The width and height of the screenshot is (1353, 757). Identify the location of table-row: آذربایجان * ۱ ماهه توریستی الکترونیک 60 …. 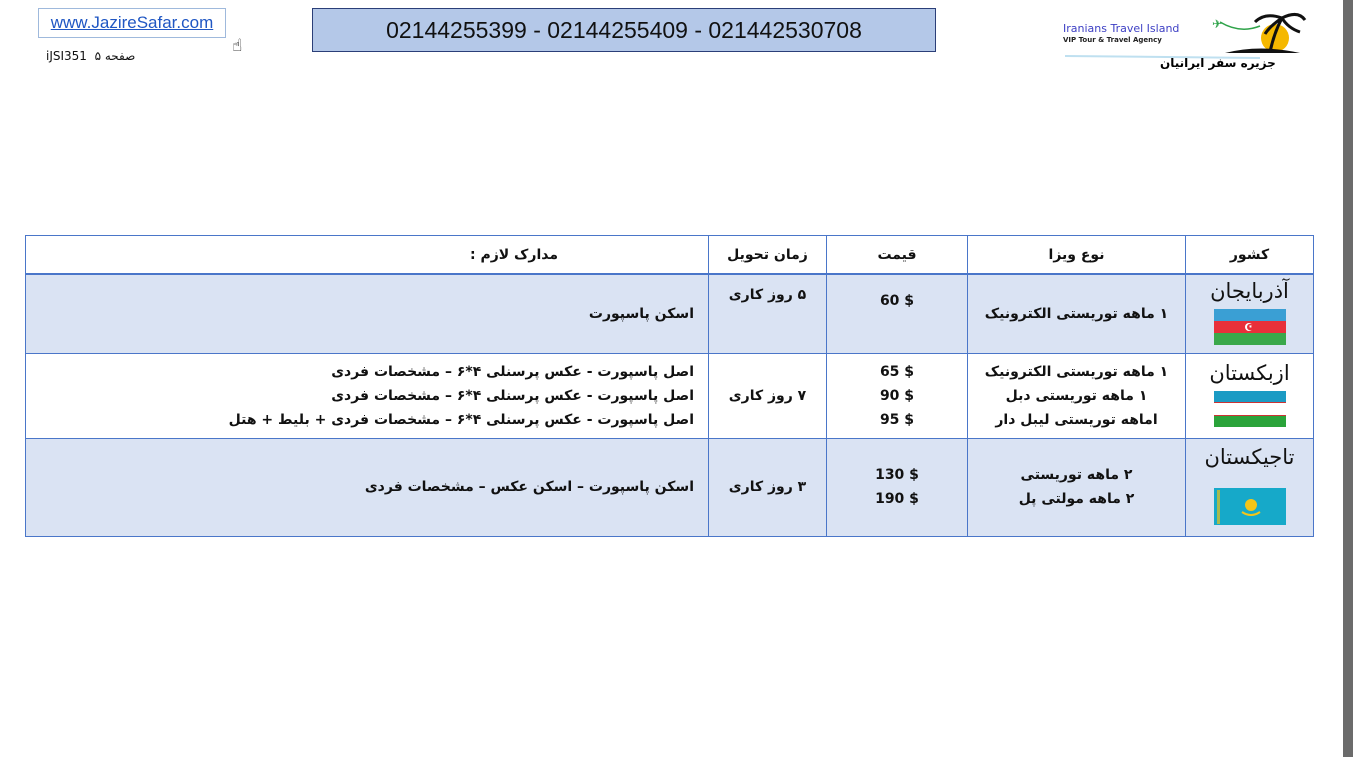
(669, 313).